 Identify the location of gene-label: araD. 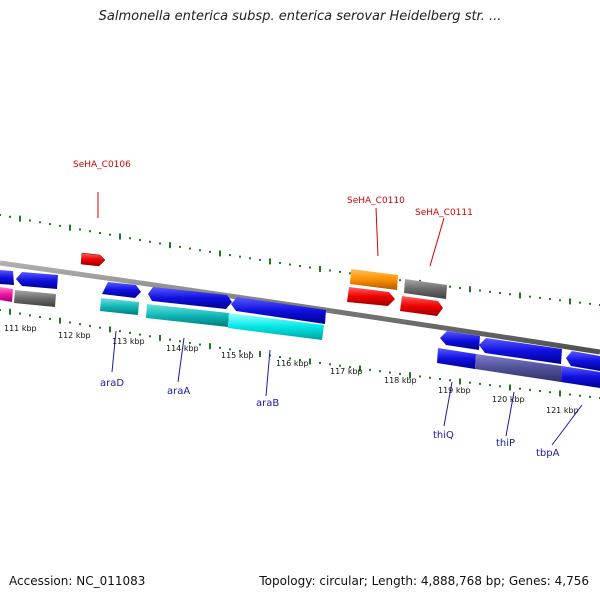
(112, 383).